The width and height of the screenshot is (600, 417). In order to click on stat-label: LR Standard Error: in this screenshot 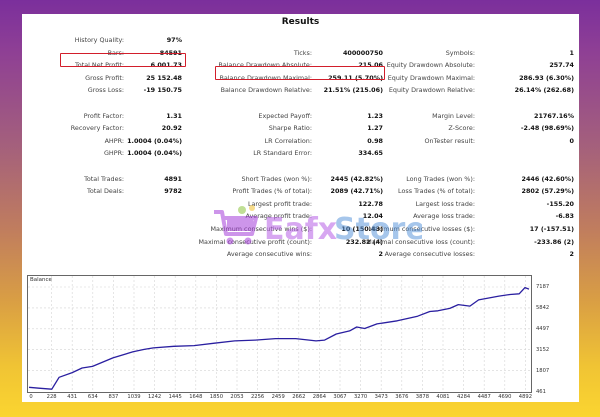, I will do `click(282, 153)`.